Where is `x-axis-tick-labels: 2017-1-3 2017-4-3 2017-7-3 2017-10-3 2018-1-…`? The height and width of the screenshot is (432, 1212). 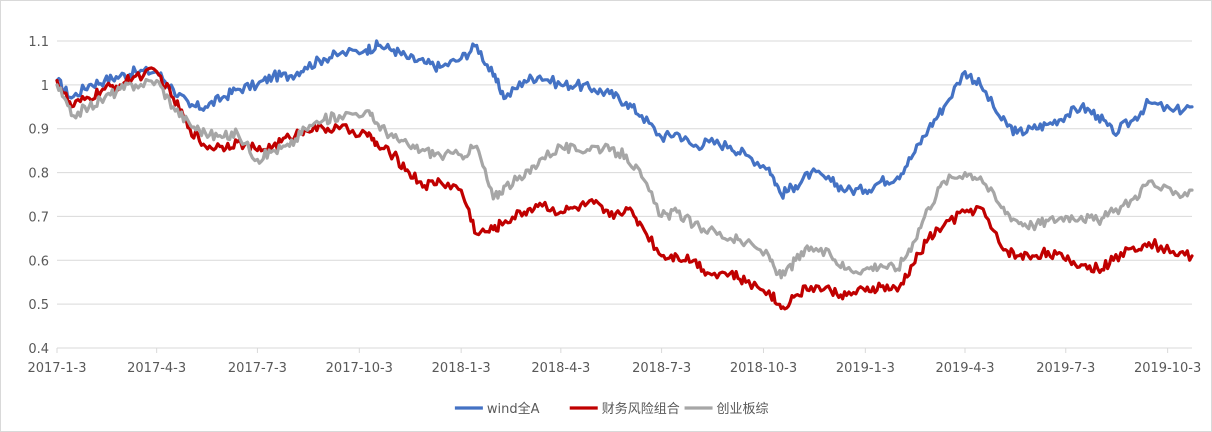
x-axis-tick-labels: 2017-1-3 2017-4-3 2017-7-3 2017-10-3 2018-1-… is located at coordinates (614, 368).